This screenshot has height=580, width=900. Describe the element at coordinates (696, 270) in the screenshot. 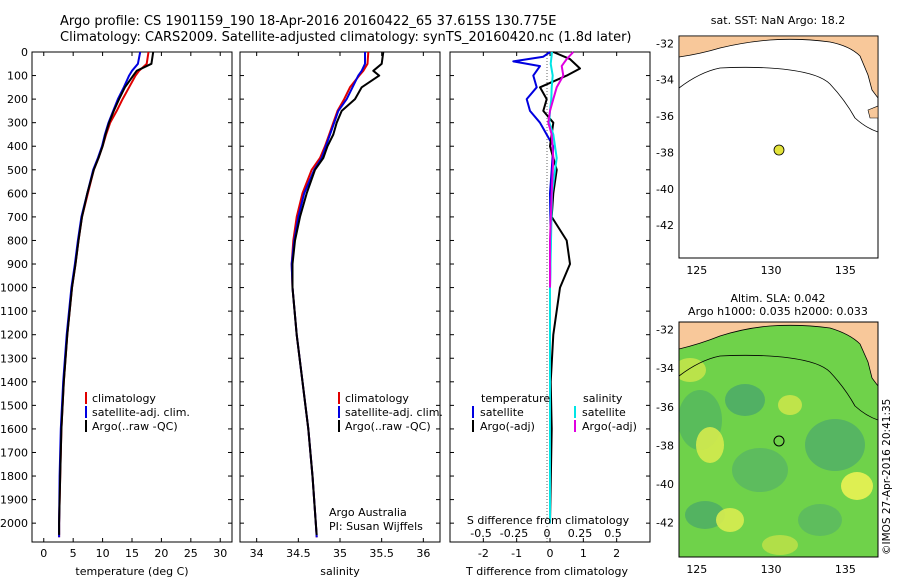

I see `lon-tick-label: 125` at that location.